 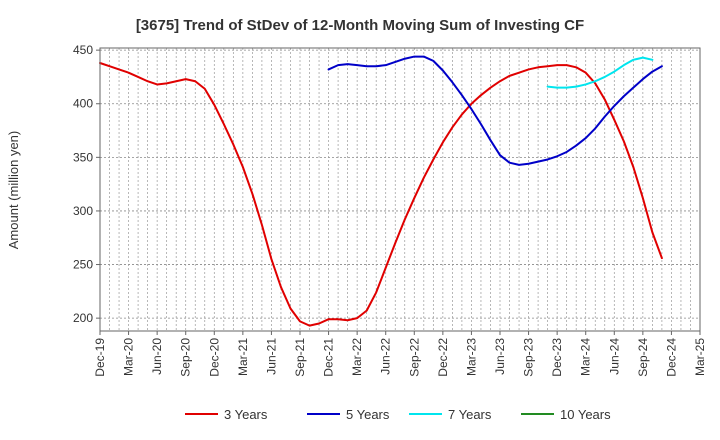 I want to click on legend-label: 3 Years, so click(x=246, y=414).